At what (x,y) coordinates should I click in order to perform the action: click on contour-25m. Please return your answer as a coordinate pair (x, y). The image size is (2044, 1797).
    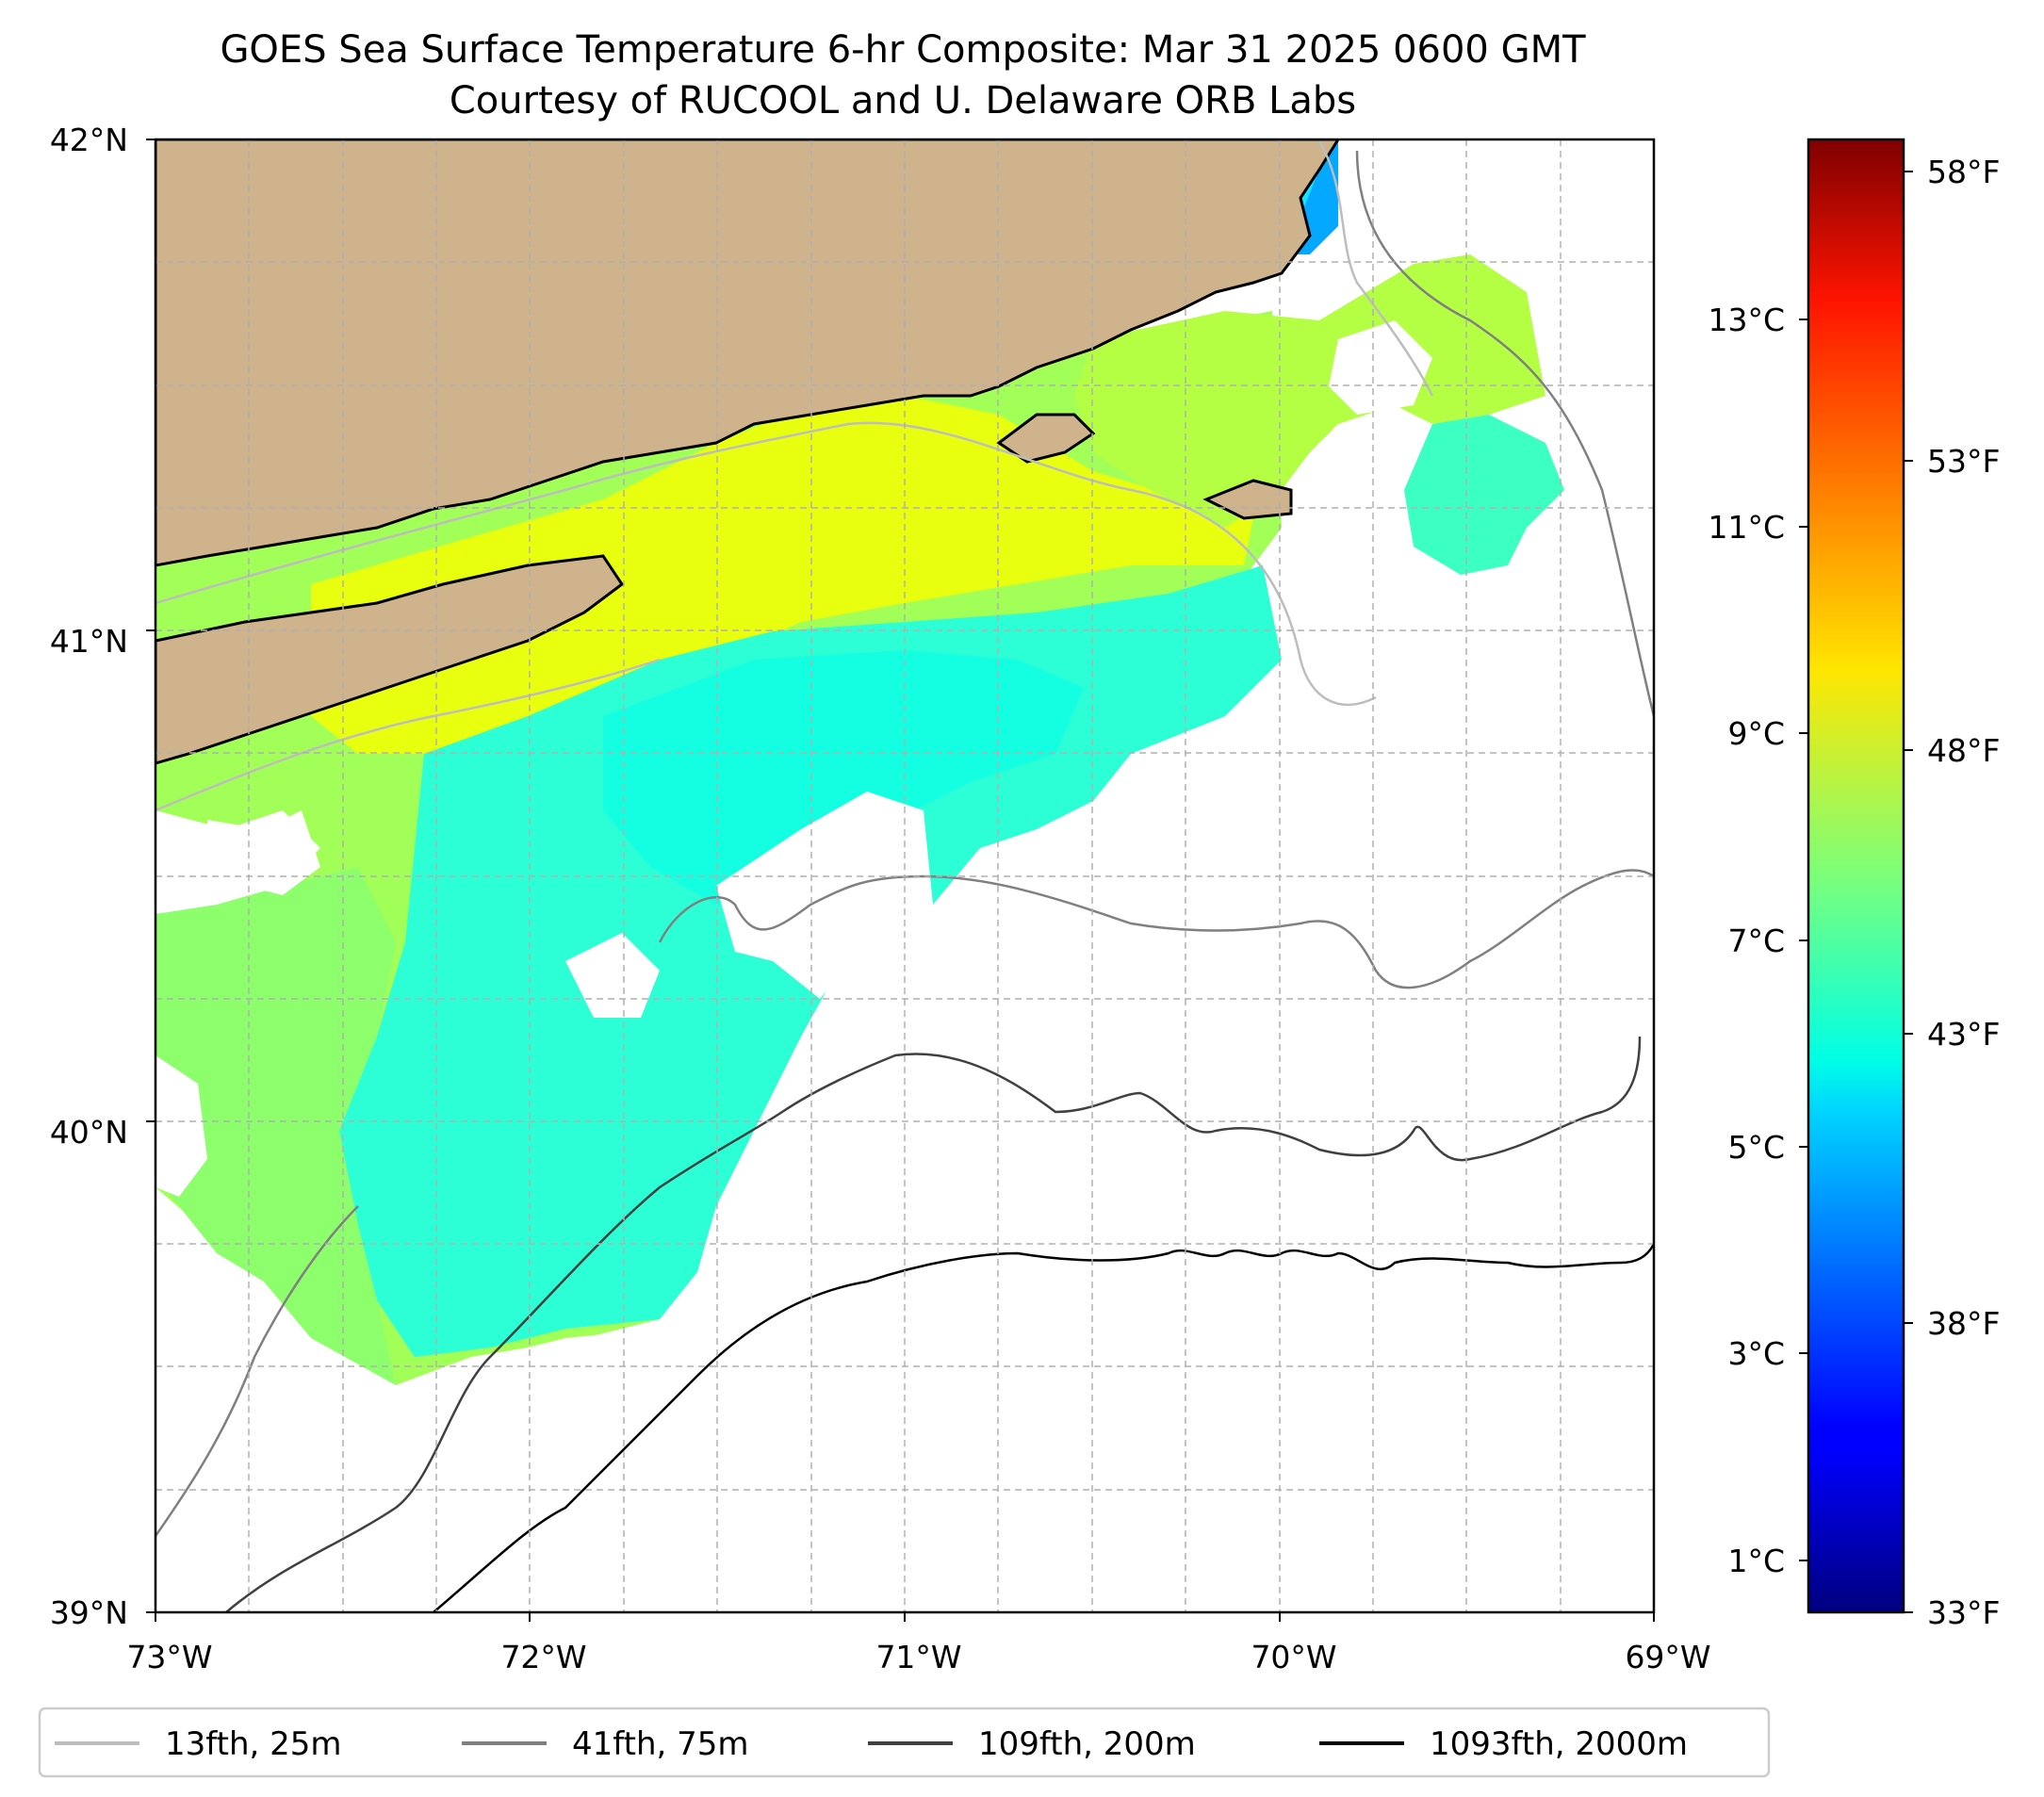
    Looking at the image, I should click on (766, 564).